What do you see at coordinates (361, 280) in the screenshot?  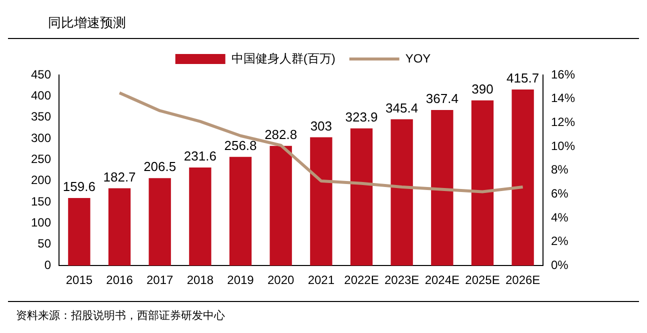 I see `x-tick-label: 2022E` at bounding box center [361, 280].